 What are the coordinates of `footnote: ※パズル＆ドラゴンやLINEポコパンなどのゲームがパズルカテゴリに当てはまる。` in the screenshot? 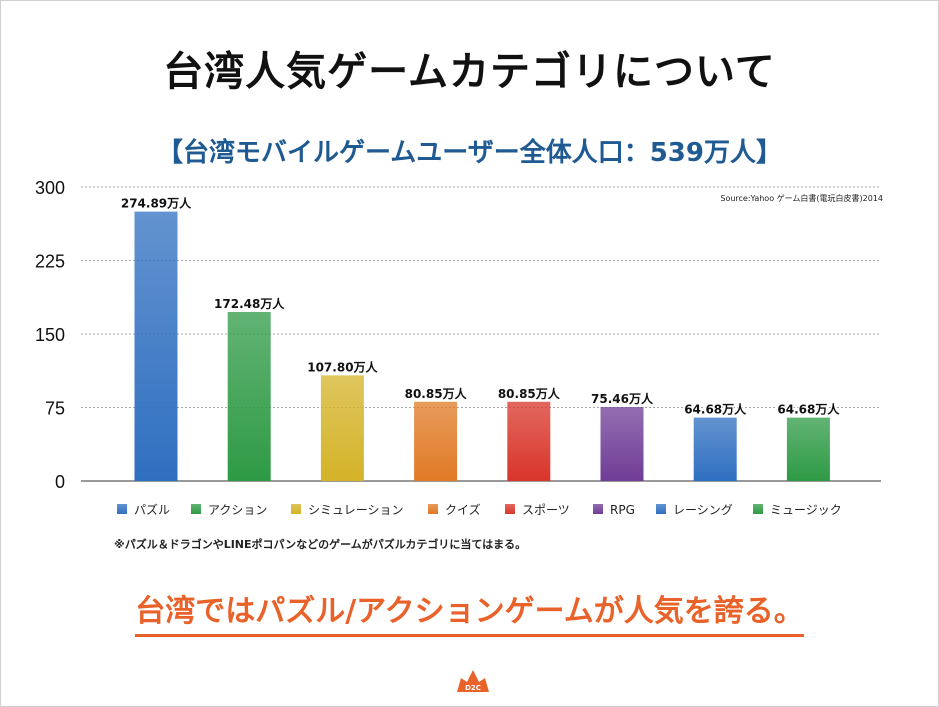 It's located at (320, 544).